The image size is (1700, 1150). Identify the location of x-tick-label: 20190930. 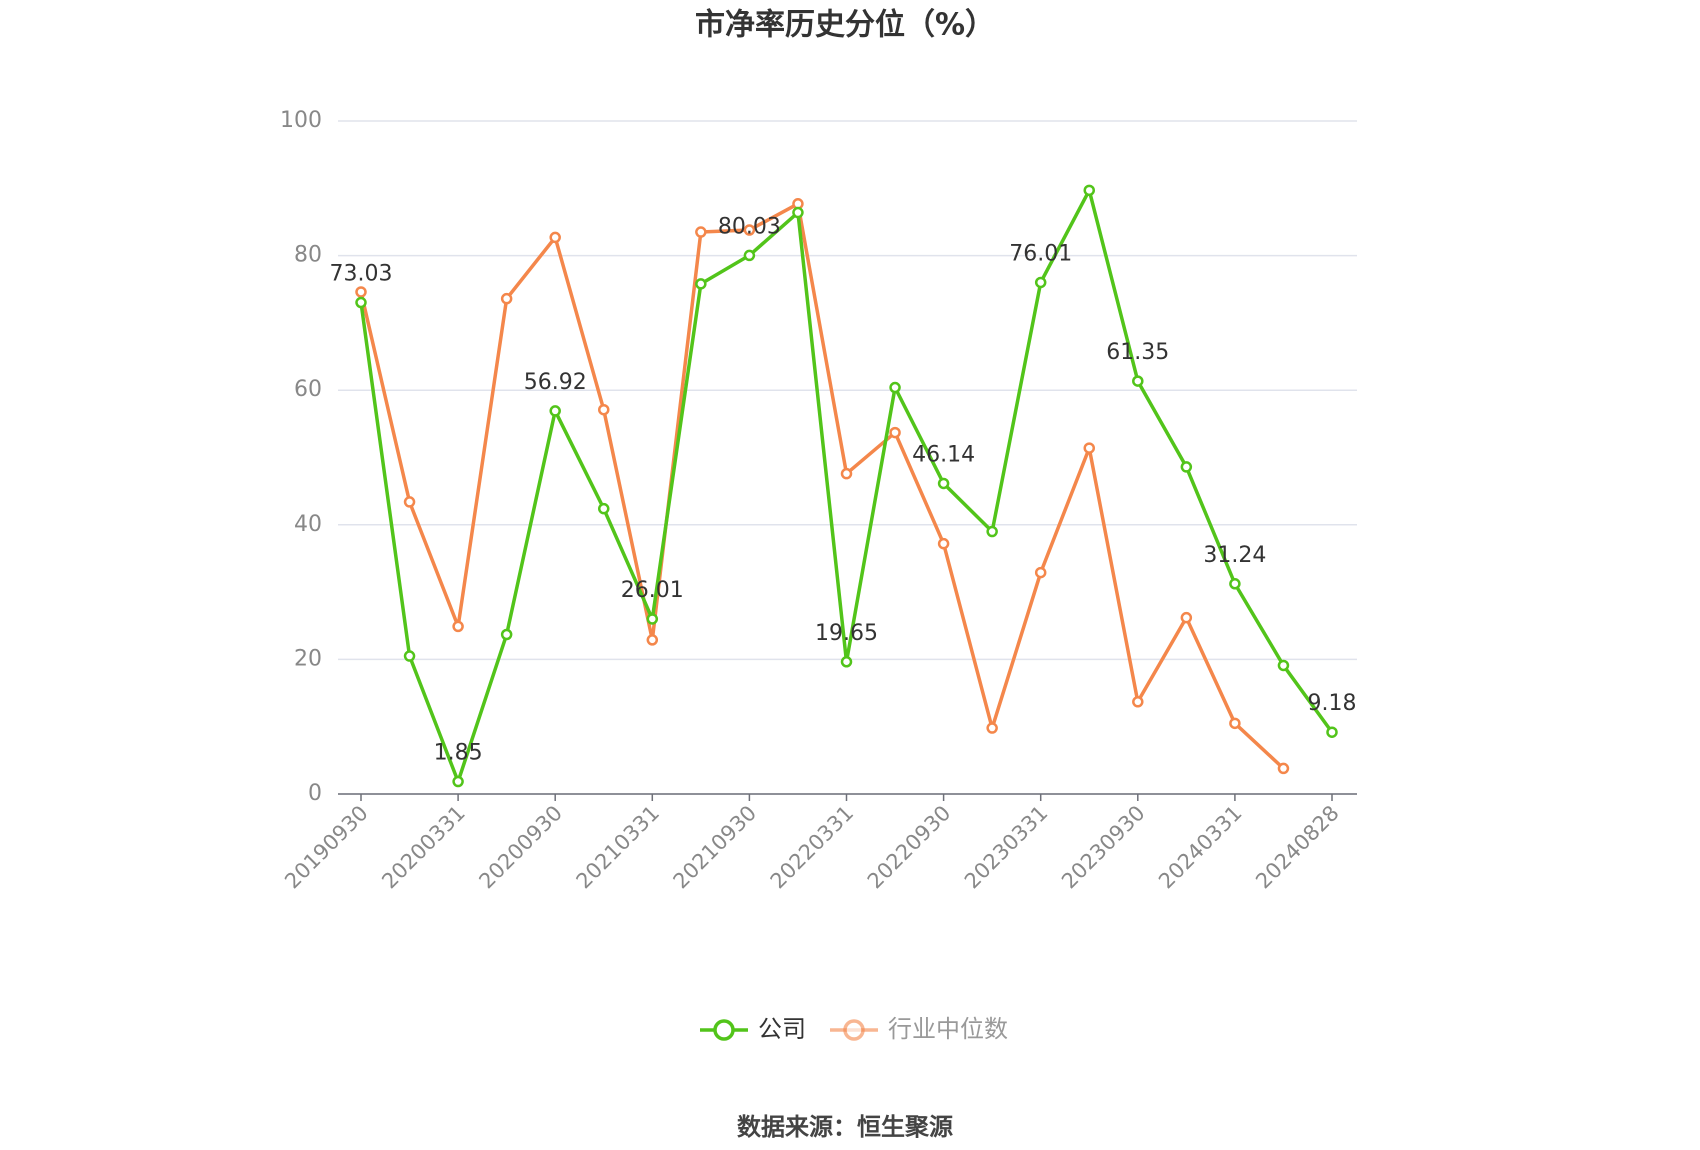
(326, 847).